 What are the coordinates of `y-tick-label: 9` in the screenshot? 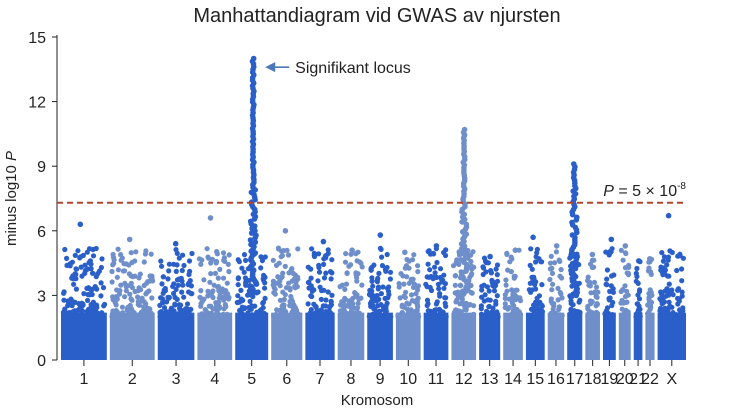 It's located at (41, 167).